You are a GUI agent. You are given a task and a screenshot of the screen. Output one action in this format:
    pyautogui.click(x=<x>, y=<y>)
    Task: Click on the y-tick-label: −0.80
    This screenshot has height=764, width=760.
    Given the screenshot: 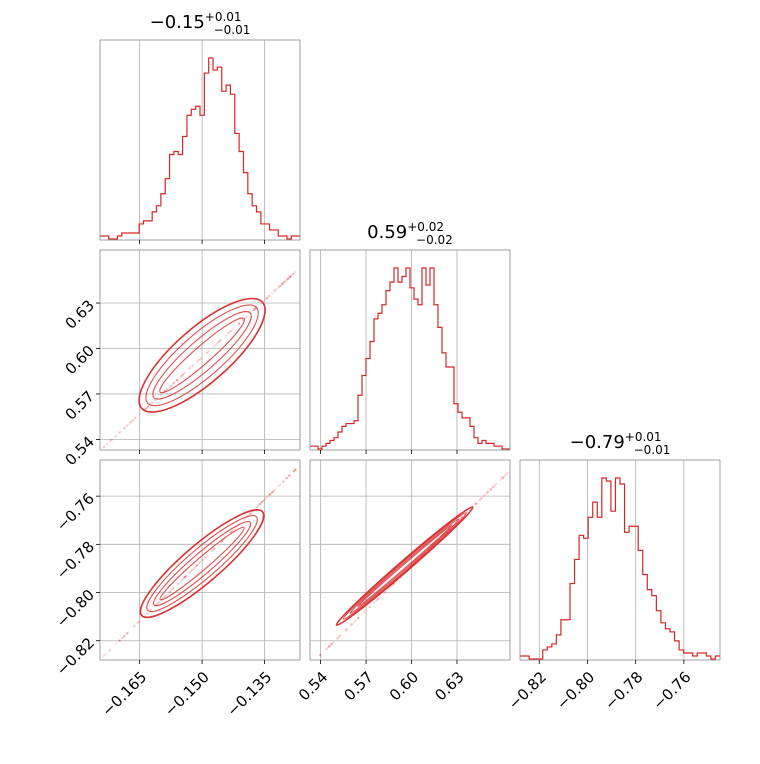 What is the action you would take?
    pyautogui.click(x=75, y=608)
    